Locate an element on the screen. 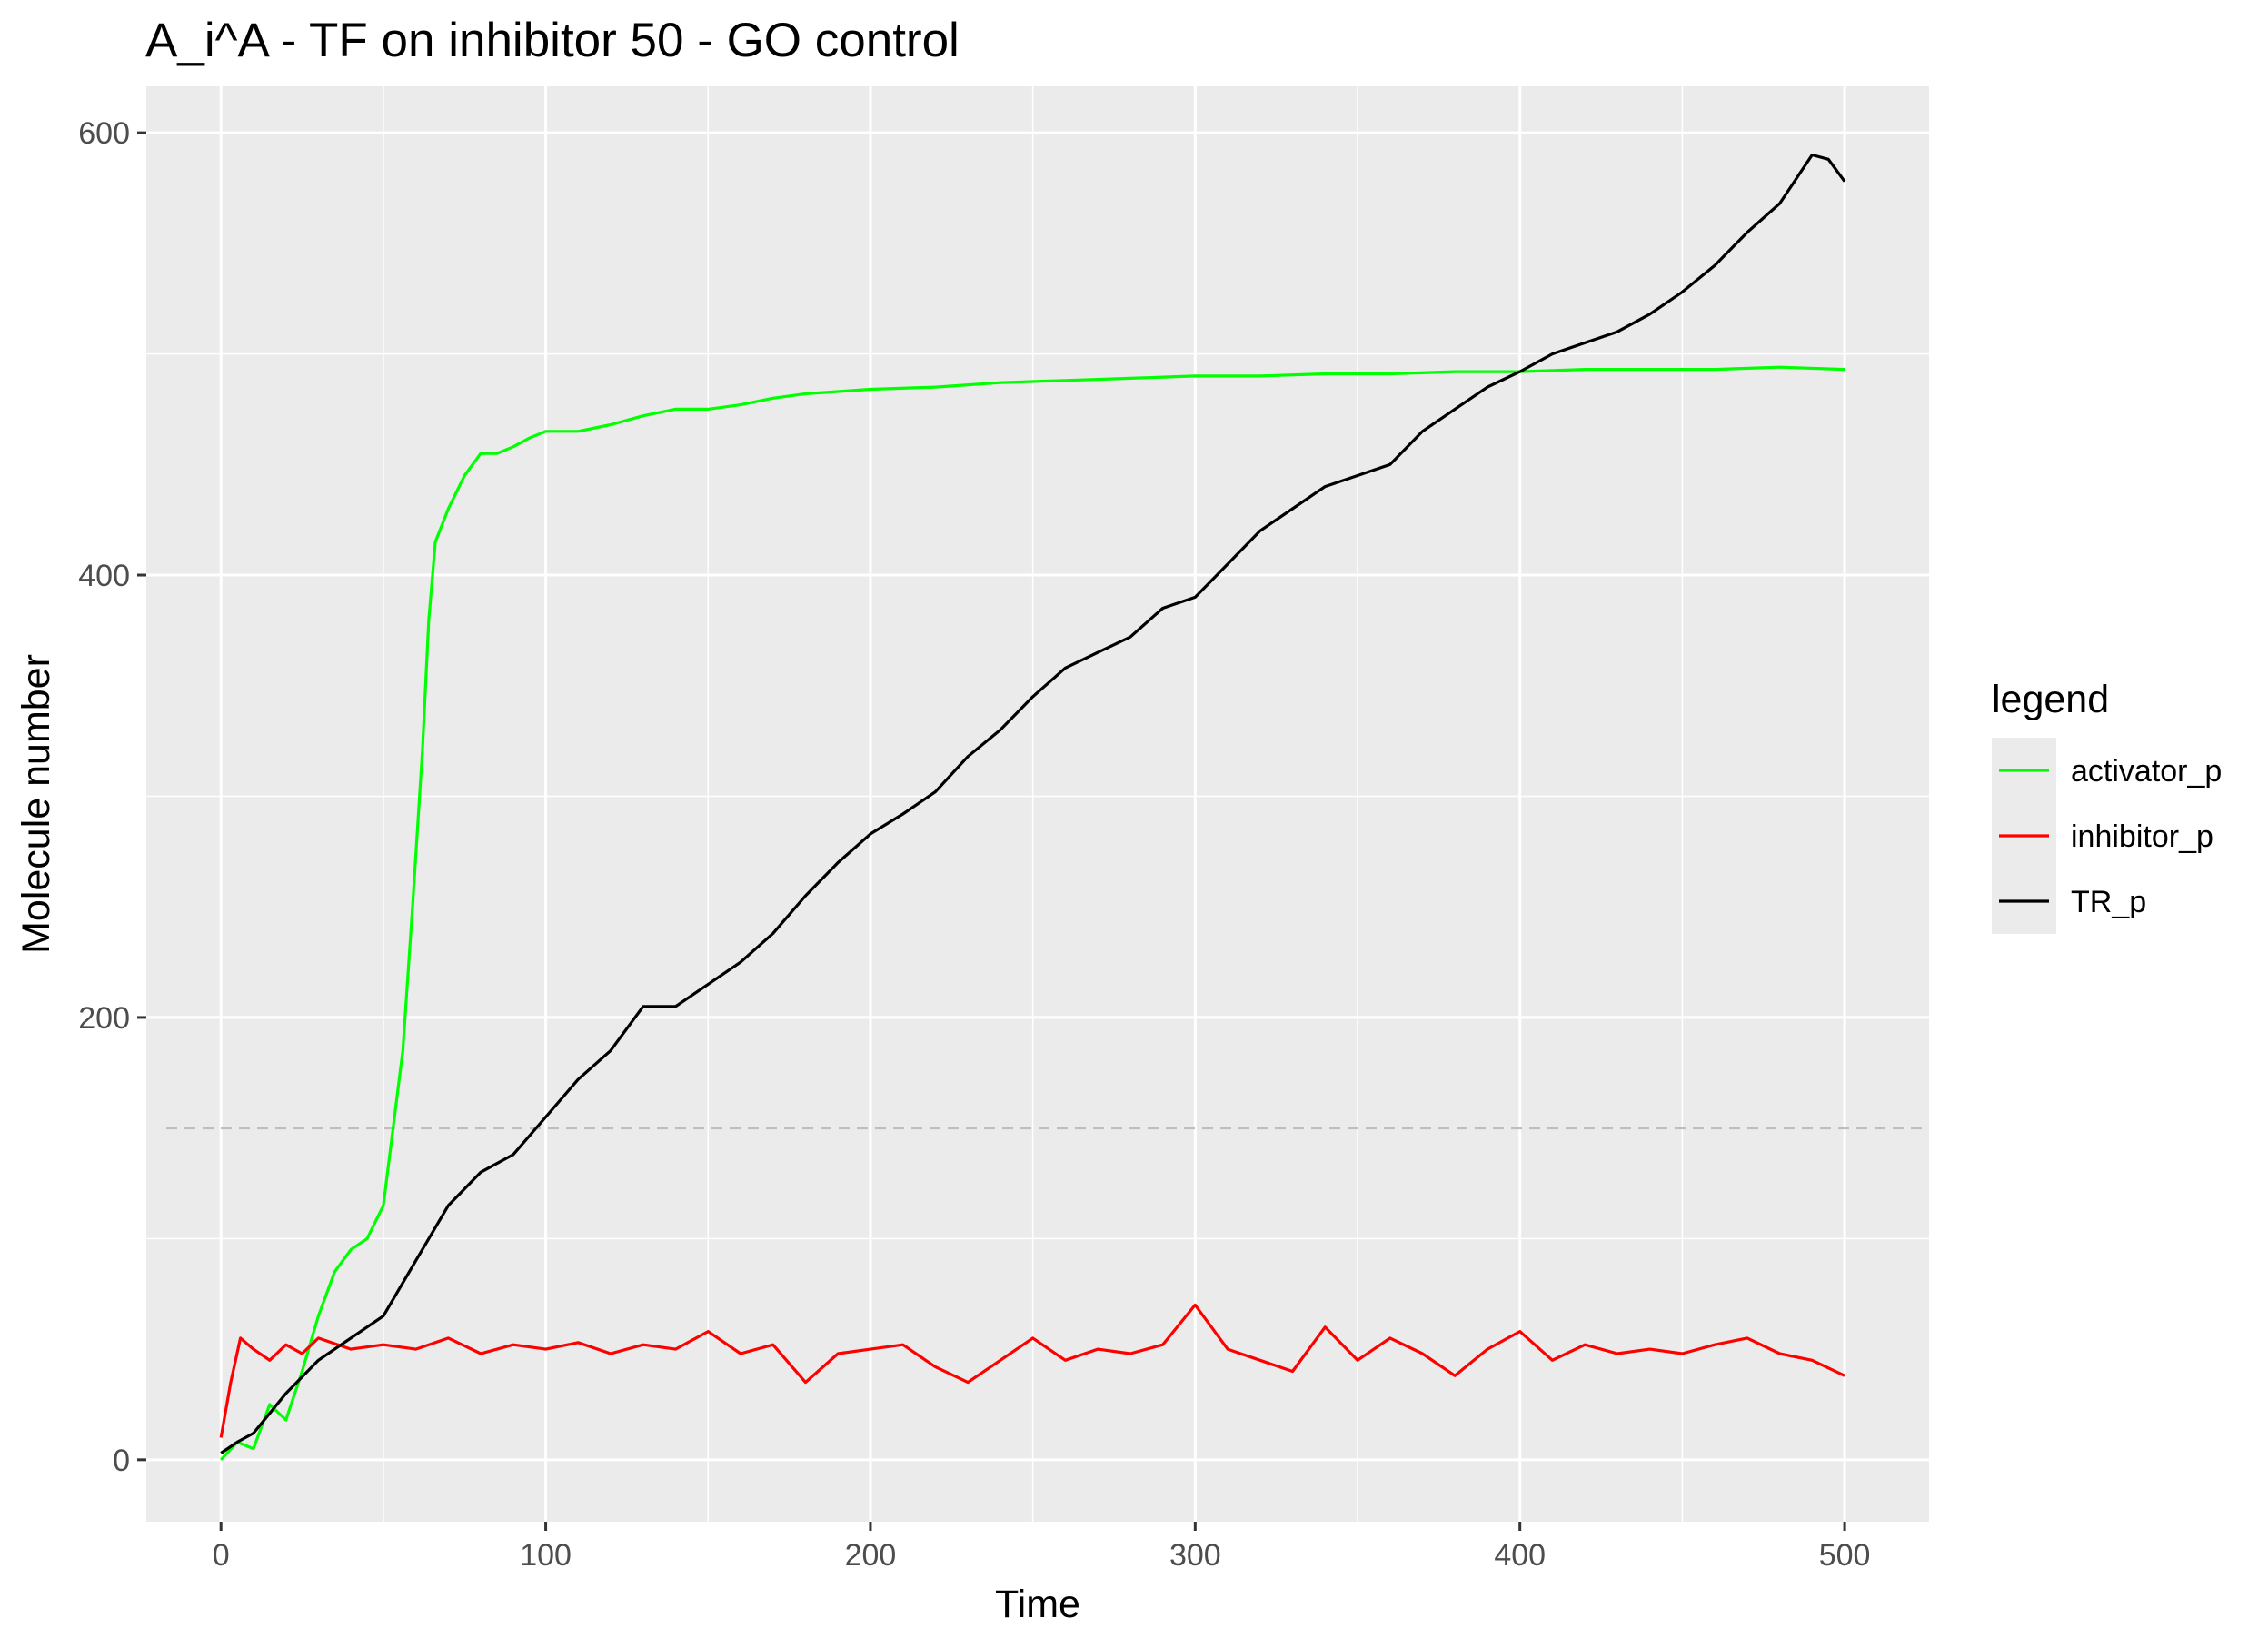  x-axis-ticks: 0 100 200 300 400 500 is located at coordinates (1042, 1547).